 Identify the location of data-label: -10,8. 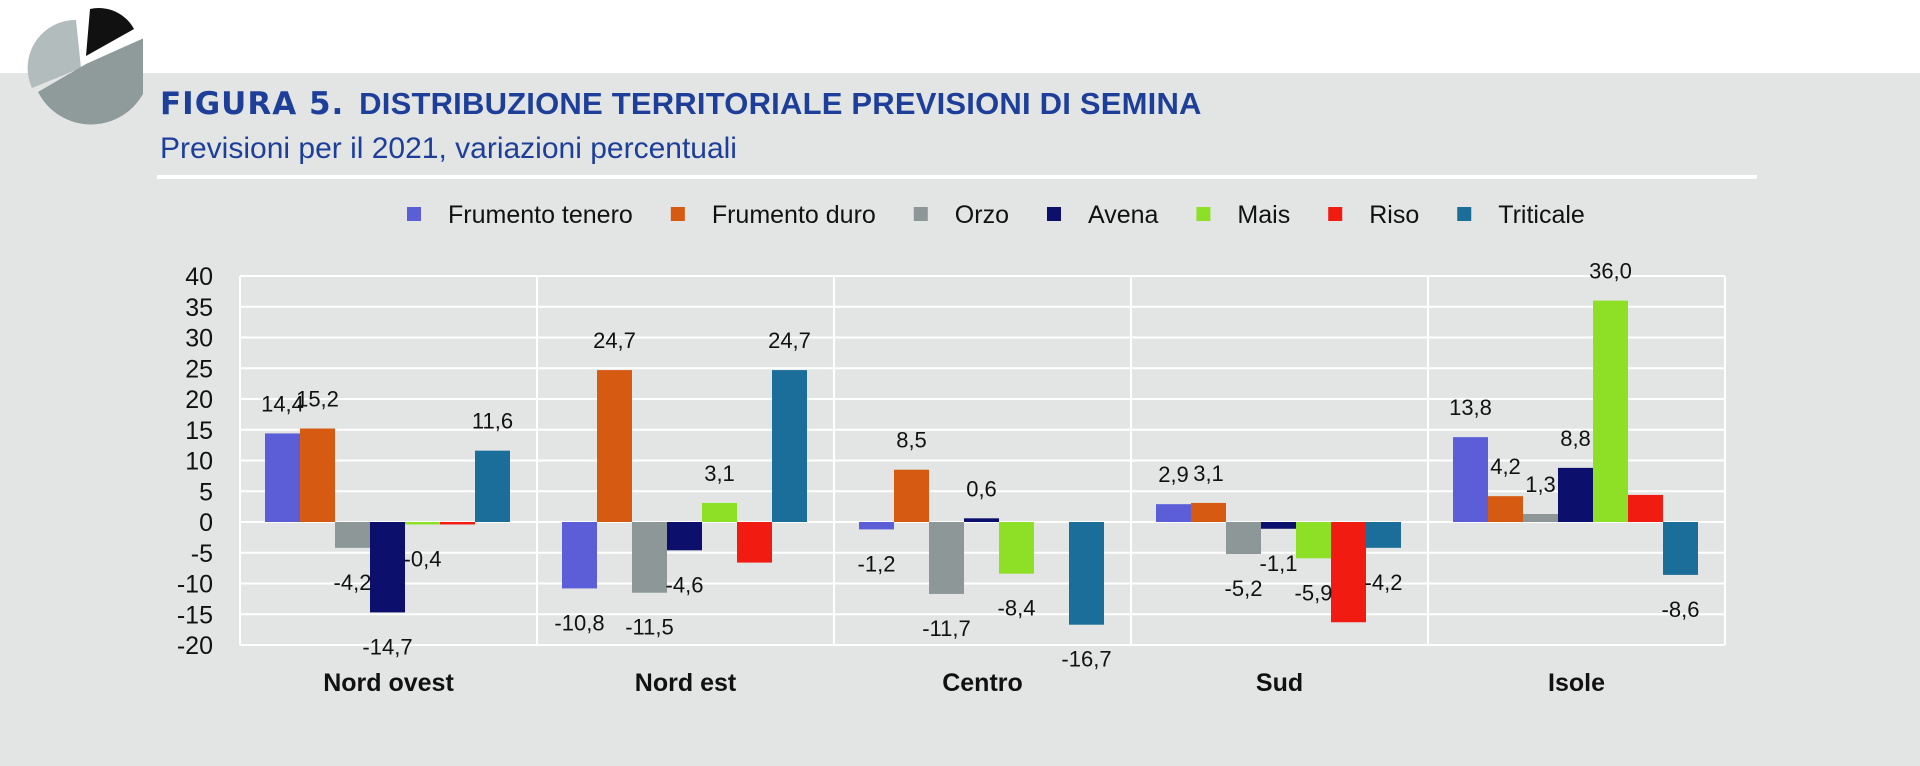
(579, 622).